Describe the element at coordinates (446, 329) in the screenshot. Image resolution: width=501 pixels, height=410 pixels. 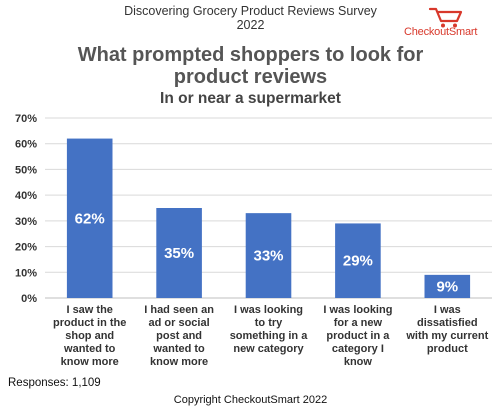
I see `x-category-label: I was dissatisfied with my current product` at that location.